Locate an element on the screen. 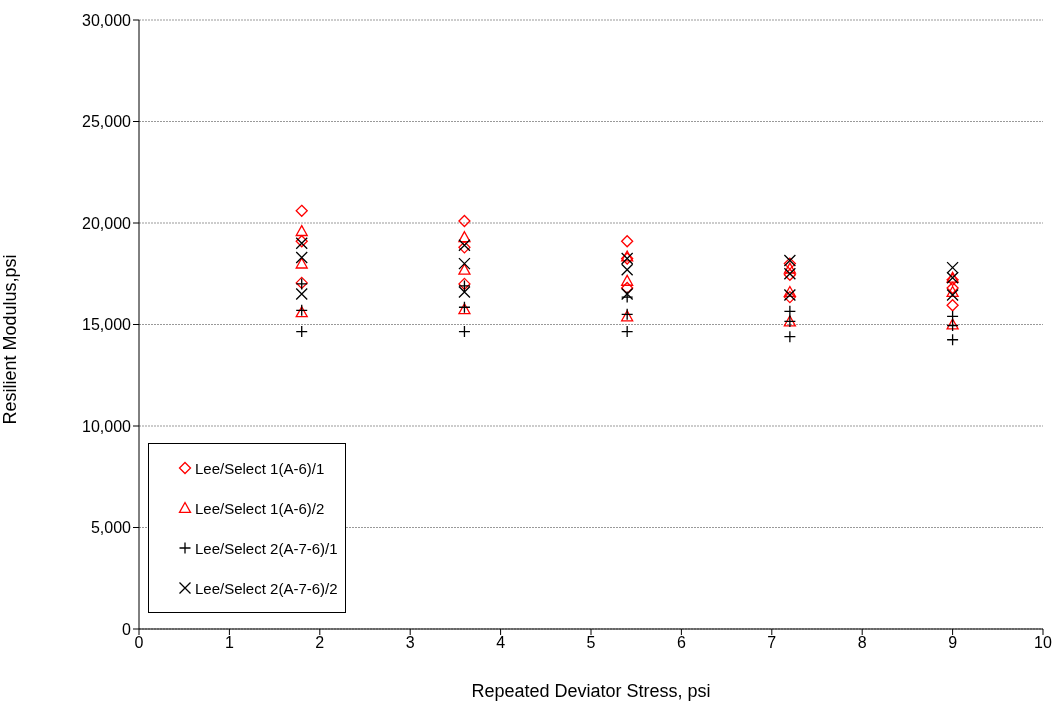 The height and width of the screenshot is (715, 1060). y-tick-label: 20,000 is located at coordinates (107, 223).